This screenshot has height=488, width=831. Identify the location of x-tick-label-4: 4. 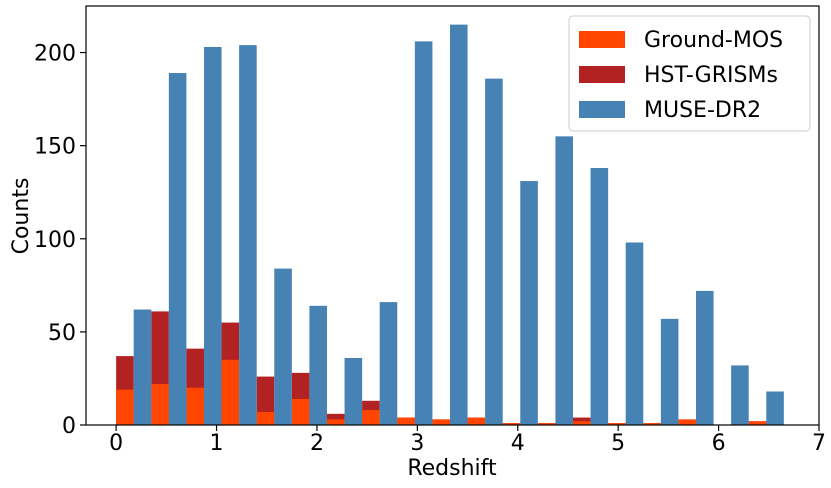
(518, 443).